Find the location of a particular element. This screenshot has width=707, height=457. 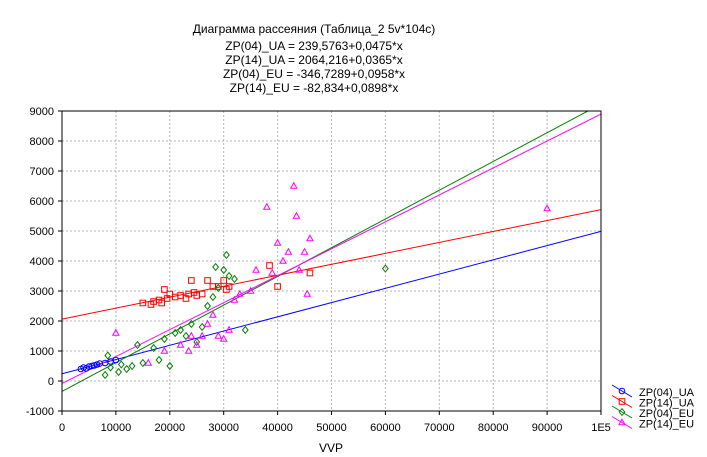

x-tick-label: 0 is located at coordinates (62, 428).